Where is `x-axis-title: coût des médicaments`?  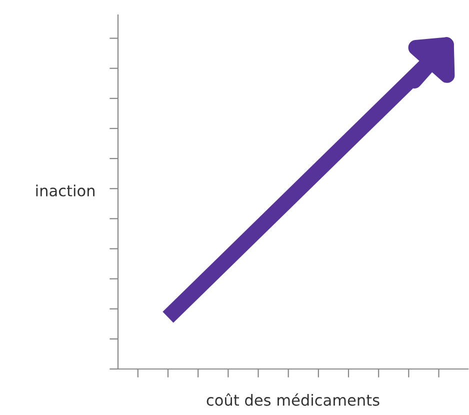 x-axis-title: coût des médicaments is located at coordinates (293, 399).